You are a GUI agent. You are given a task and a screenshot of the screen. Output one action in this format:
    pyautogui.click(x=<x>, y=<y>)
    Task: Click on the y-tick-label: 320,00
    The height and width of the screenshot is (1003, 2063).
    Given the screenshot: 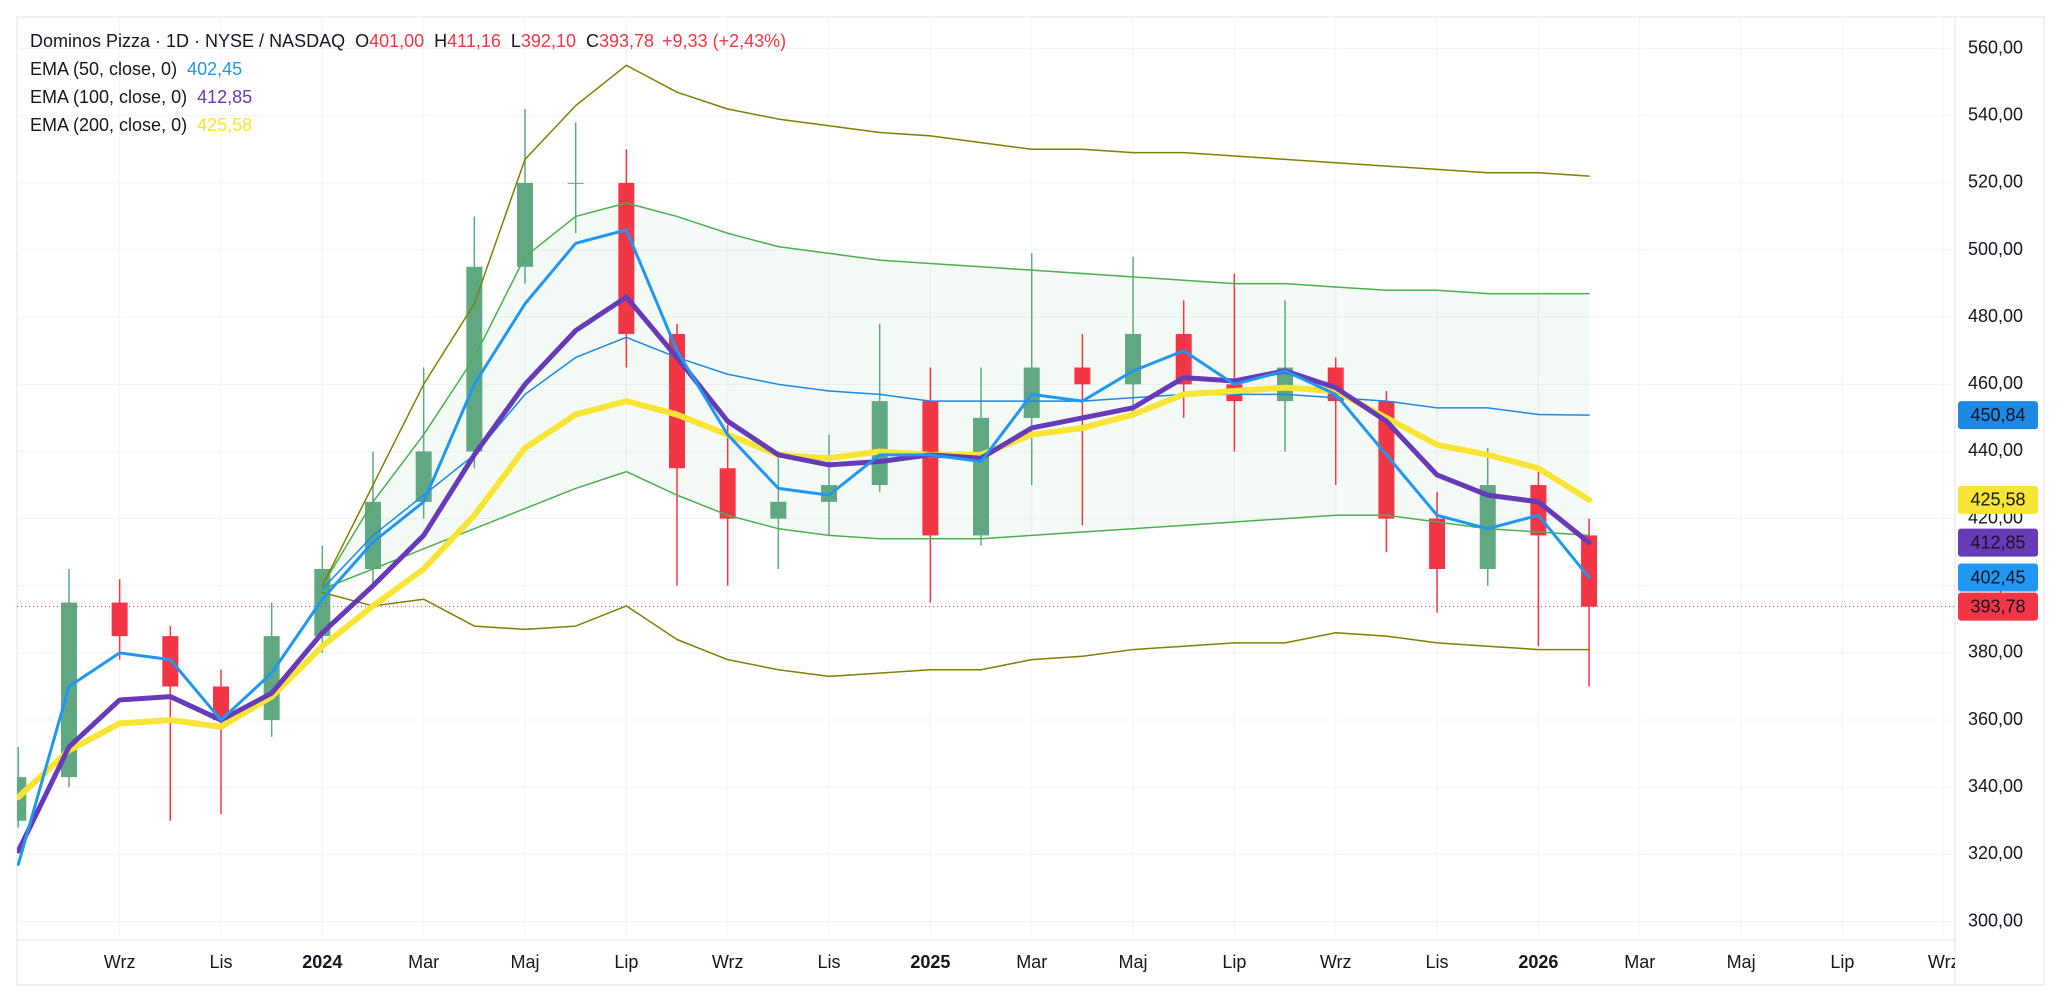 What is the action you would take?
    pyautogui.click(x=1995, y=853)
    